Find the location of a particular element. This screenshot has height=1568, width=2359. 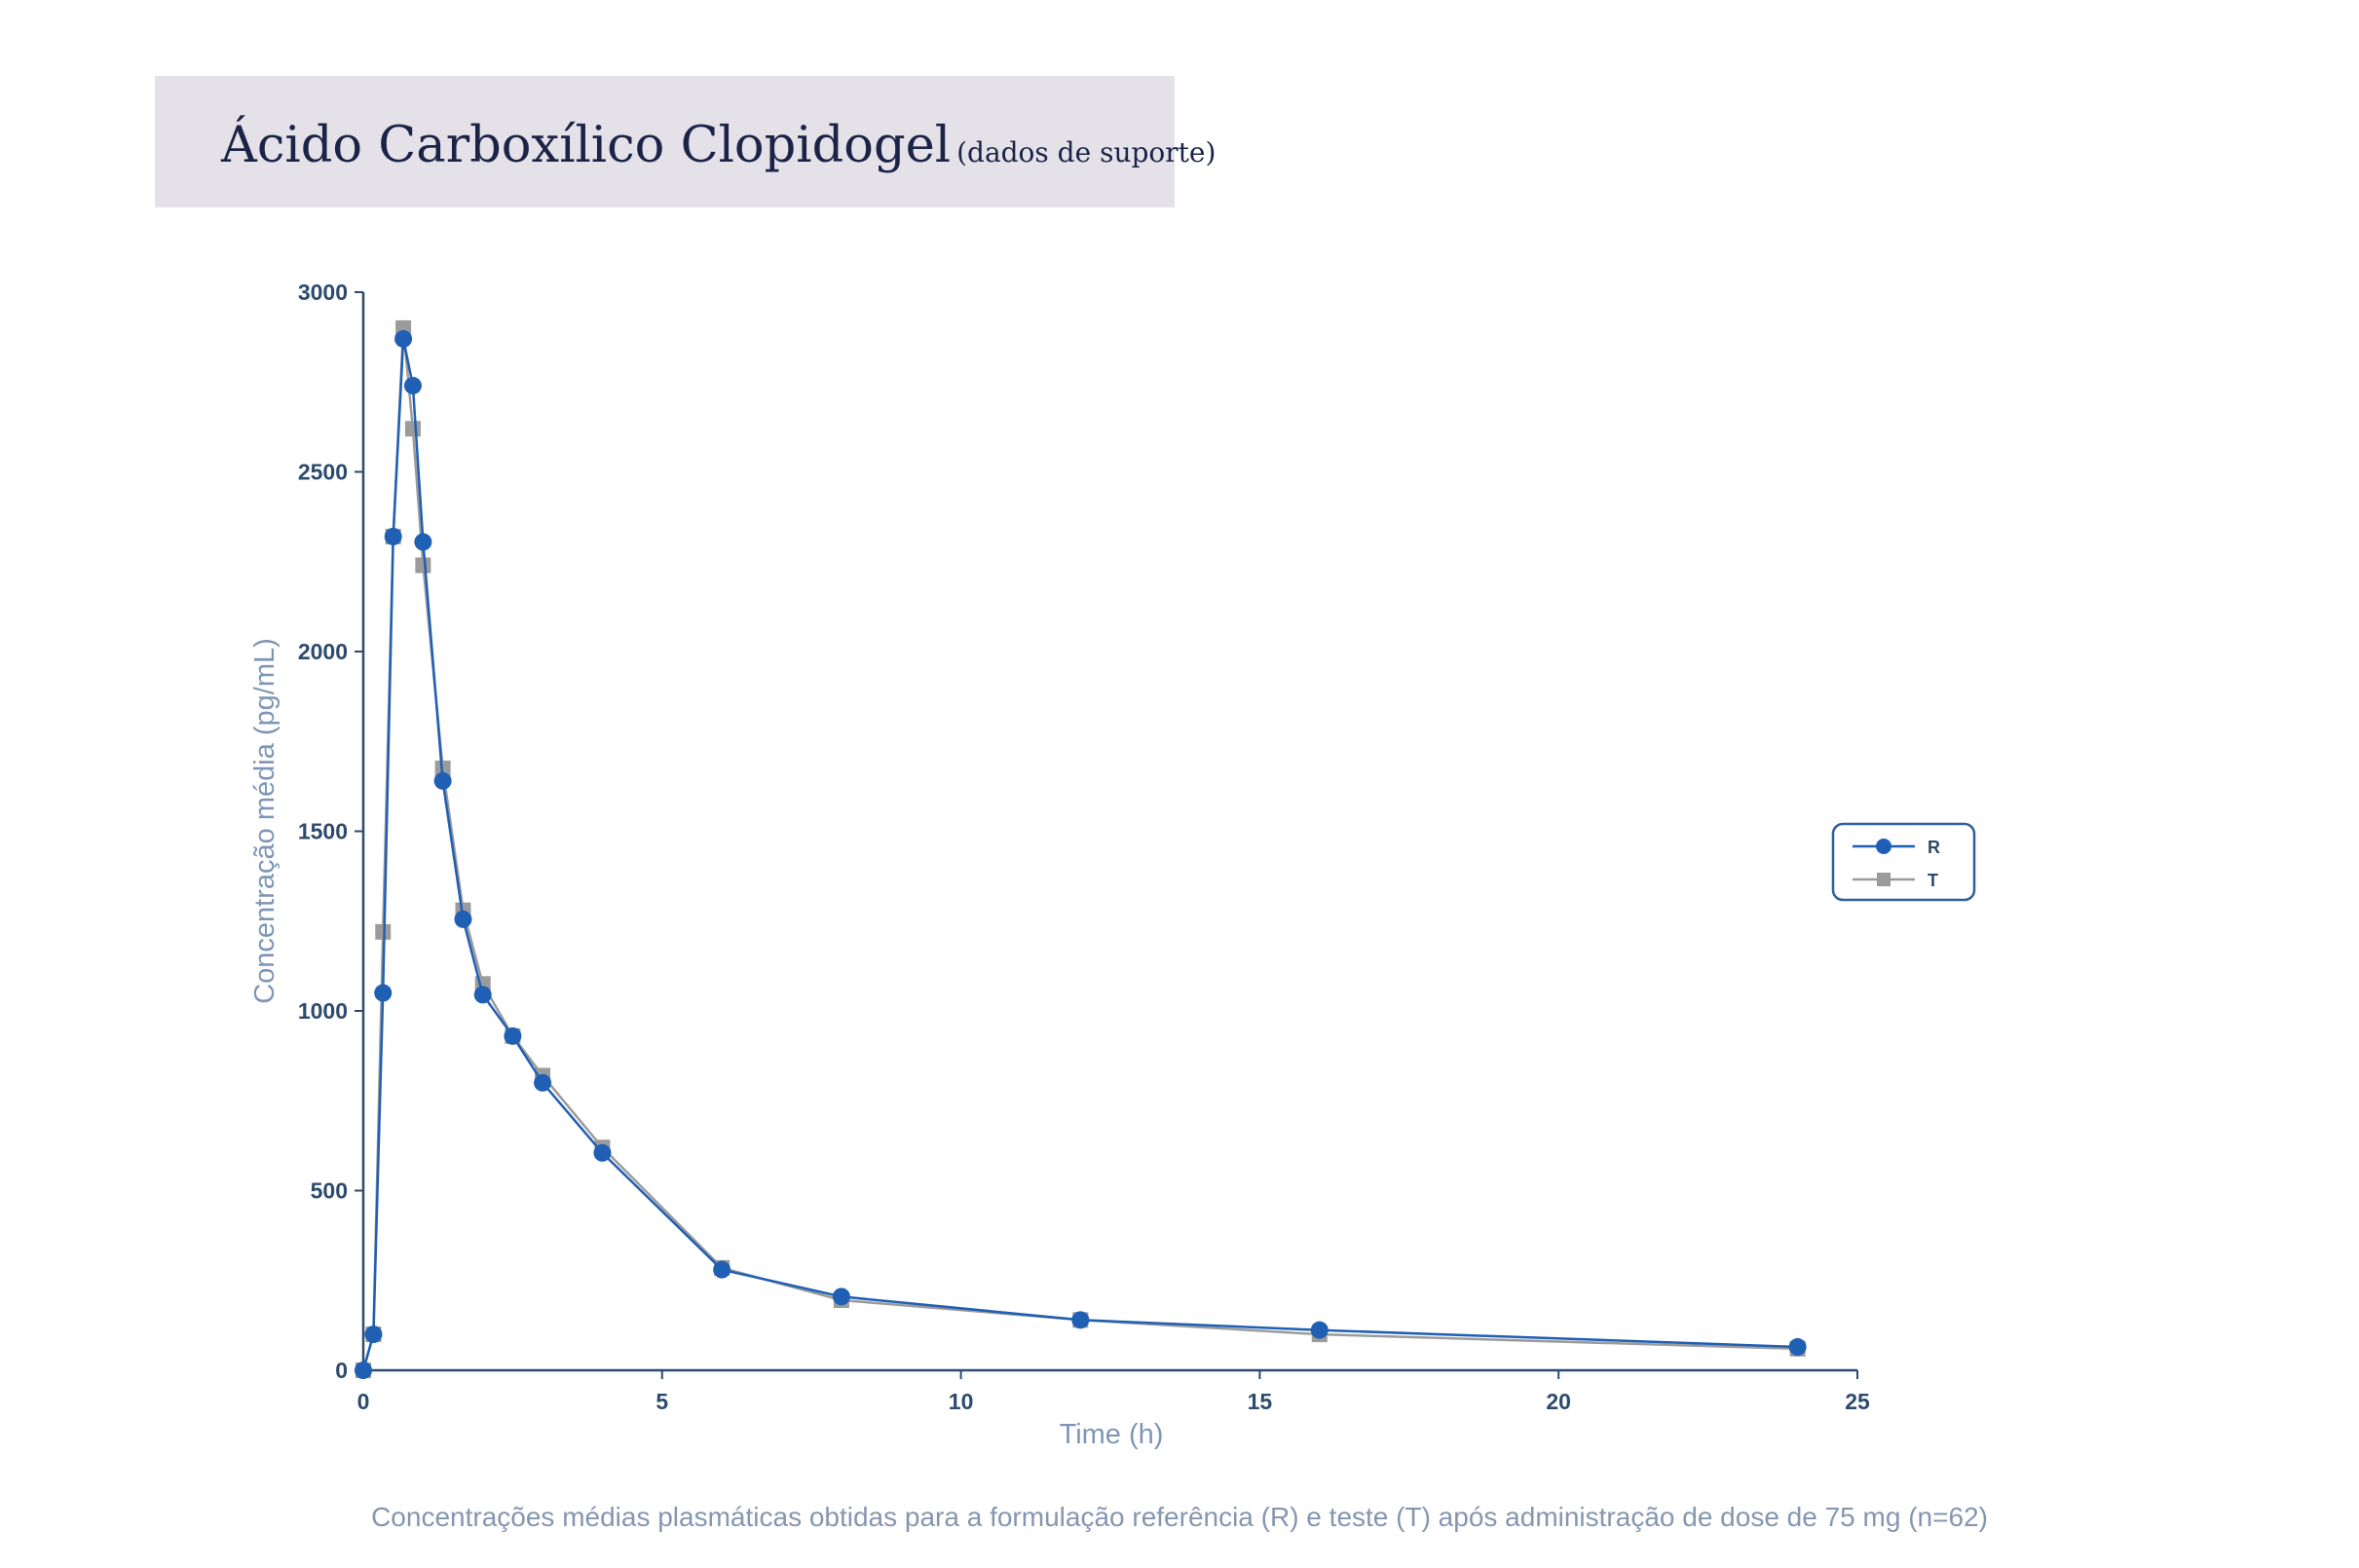

y-tick-label: 1000 is located at coordinates (323, 1011).